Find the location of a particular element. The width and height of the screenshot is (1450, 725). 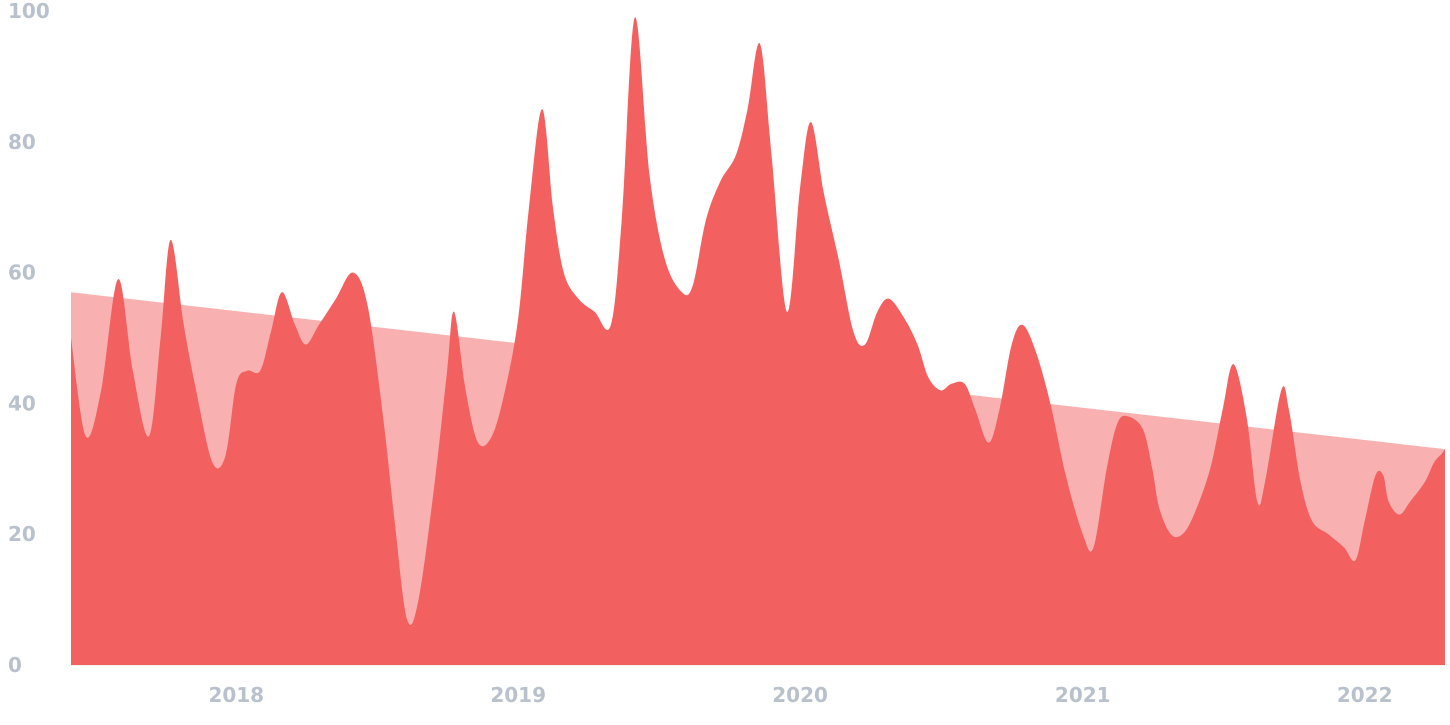

y-tick-label: 100 is located at coordinates (29, 11).